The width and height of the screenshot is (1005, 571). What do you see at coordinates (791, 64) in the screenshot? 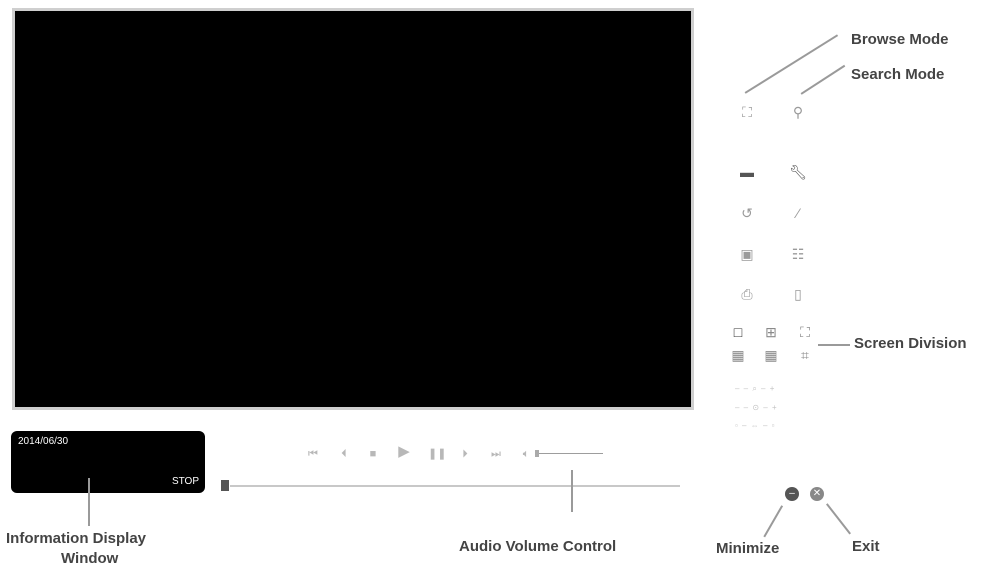
I see `leader-browse-mode` at bounding box center [791, 64].